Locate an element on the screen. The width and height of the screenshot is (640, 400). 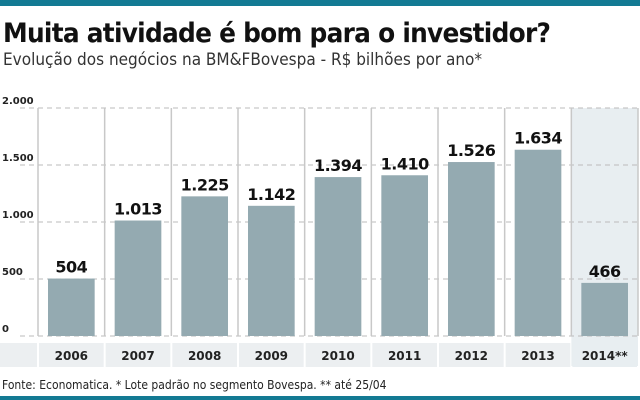
top-accent-bar is located at coordinates (320, 3).